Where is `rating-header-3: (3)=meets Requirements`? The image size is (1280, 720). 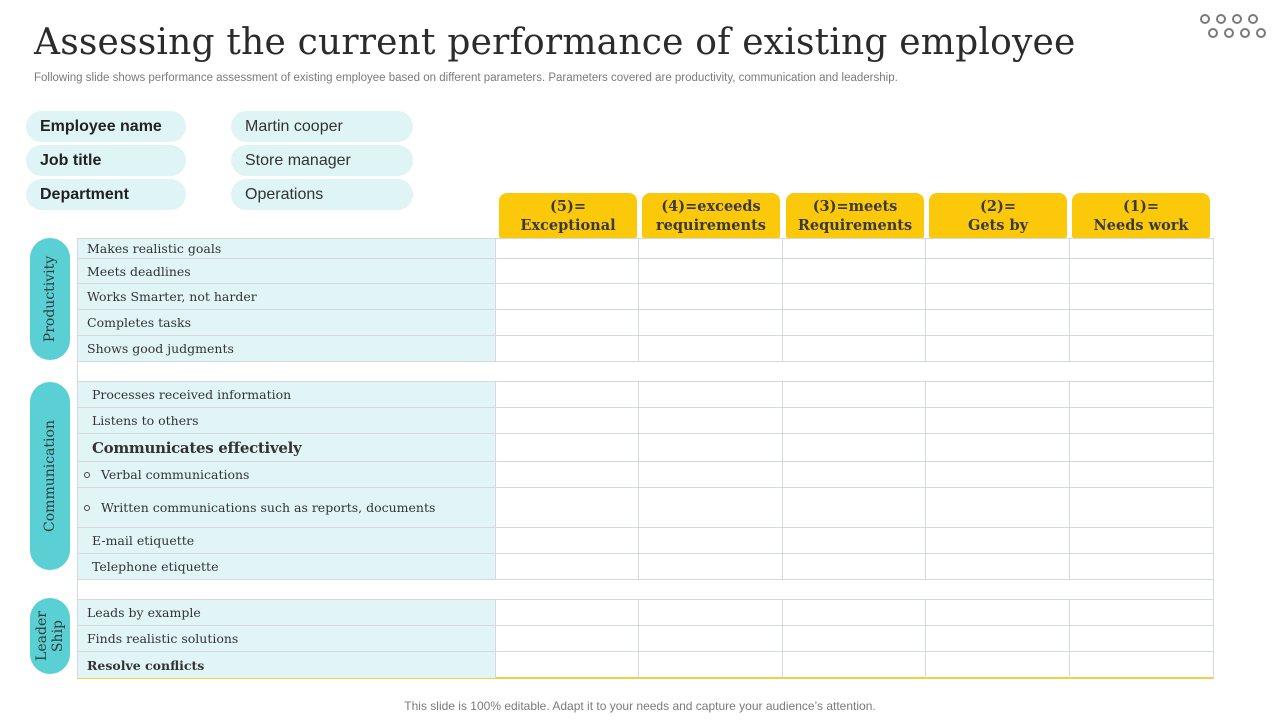
rating-header-3: (3)=meets Requirements is located at coordinates (855, 215).